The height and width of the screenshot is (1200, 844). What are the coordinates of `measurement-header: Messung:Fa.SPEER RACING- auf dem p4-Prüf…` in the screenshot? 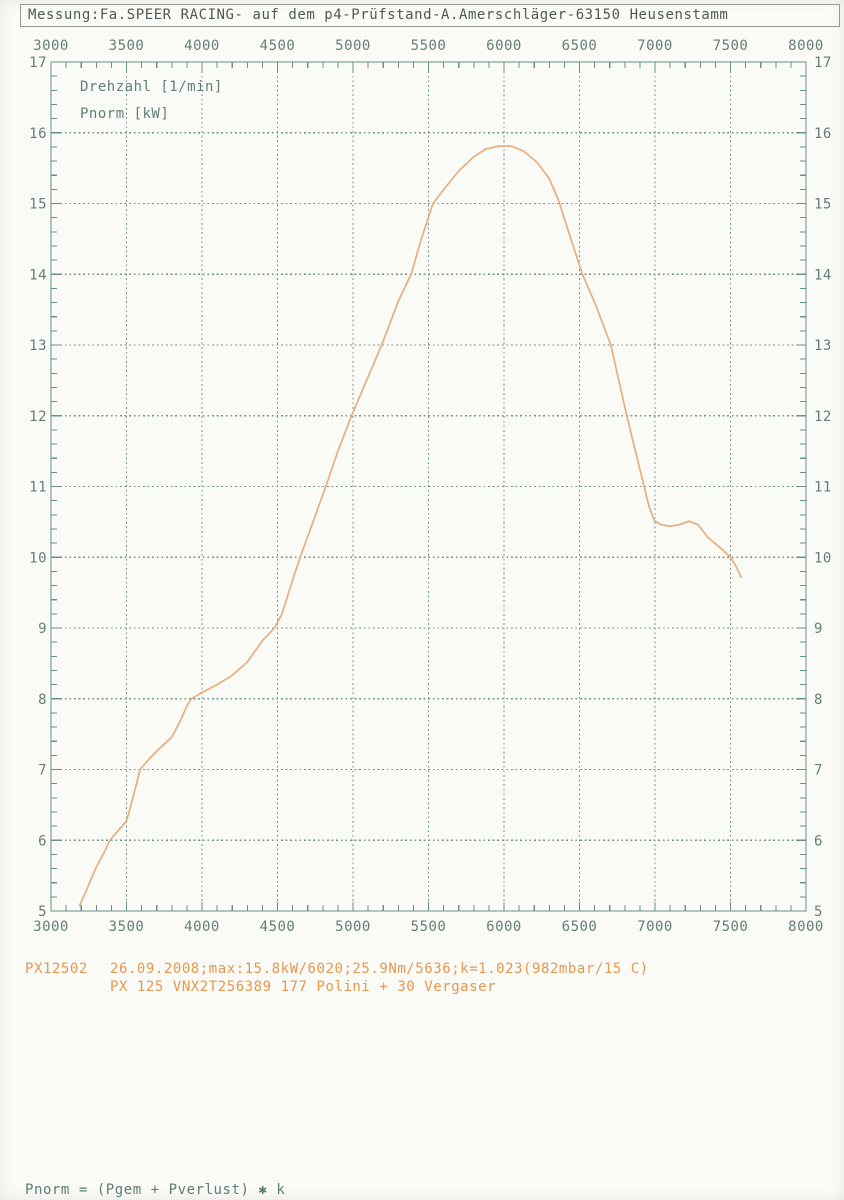 It's located at (430, 15).